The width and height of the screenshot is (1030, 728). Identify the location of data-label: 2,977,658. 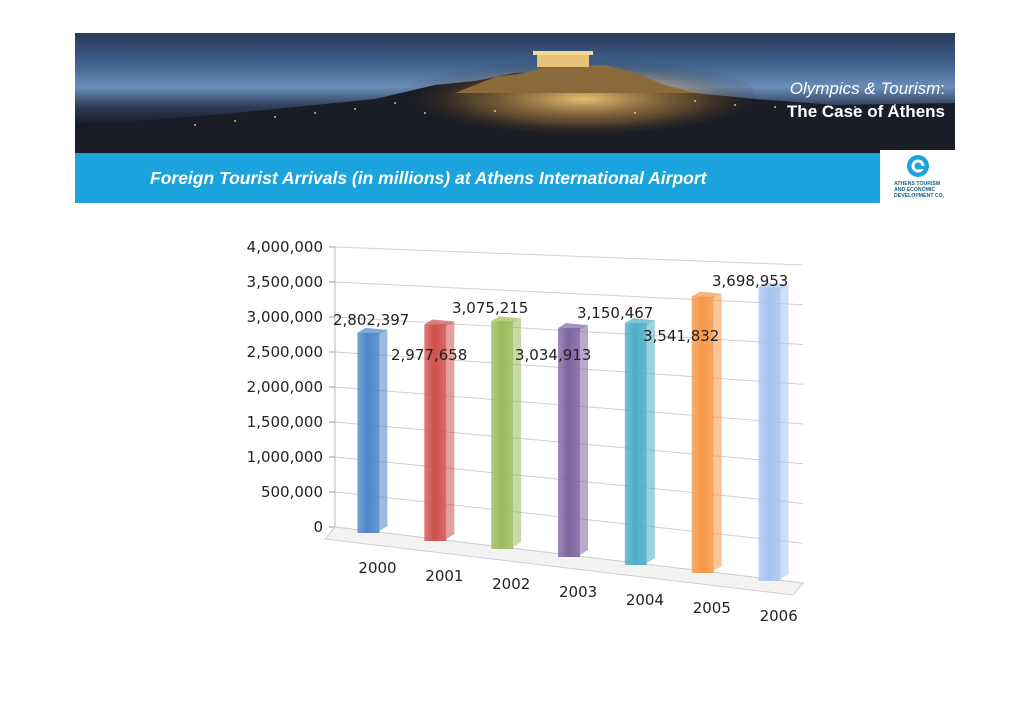
(429, 355).